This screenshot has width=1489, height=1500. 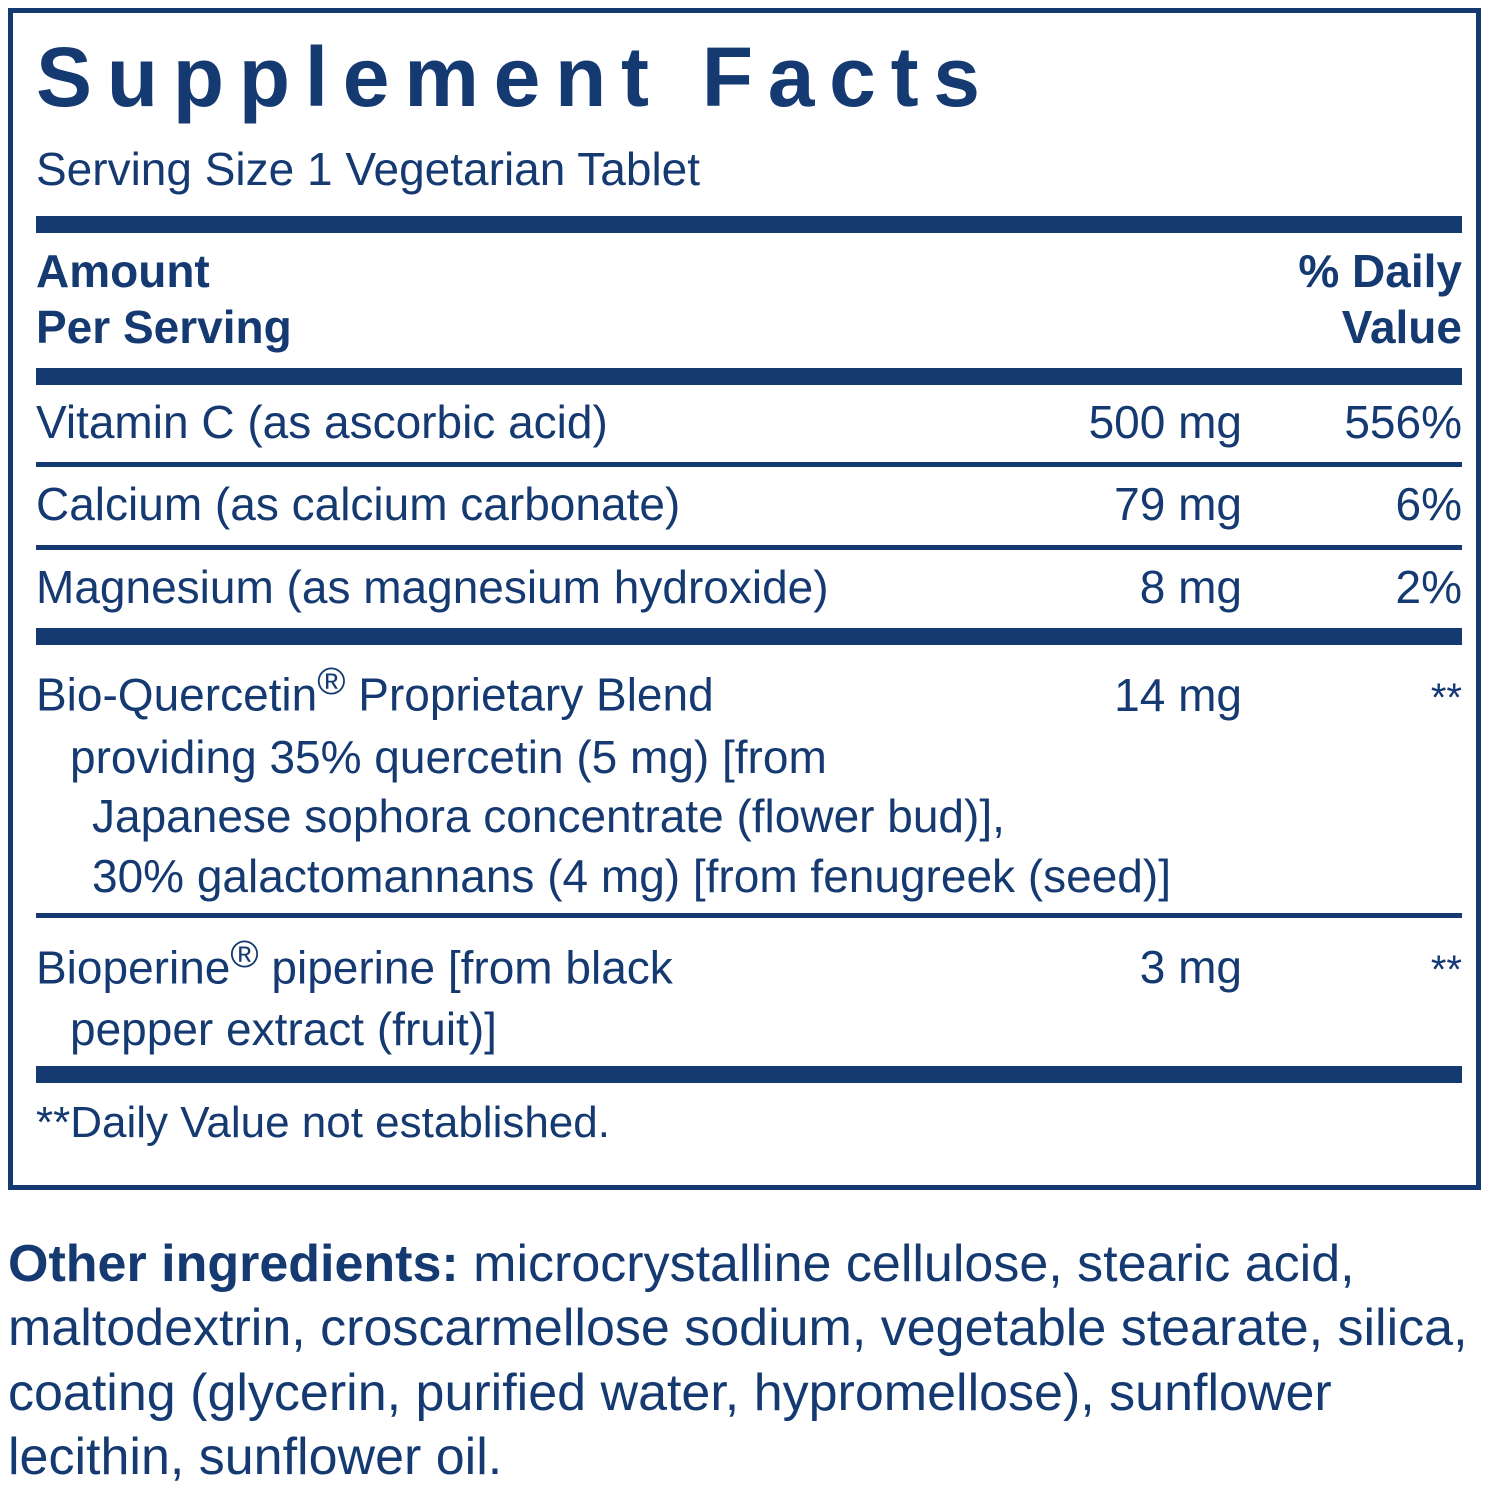 I want to click on blend-top-line: Bioperine® piperine [from black 3 mg **, so click(x=749, y=964).